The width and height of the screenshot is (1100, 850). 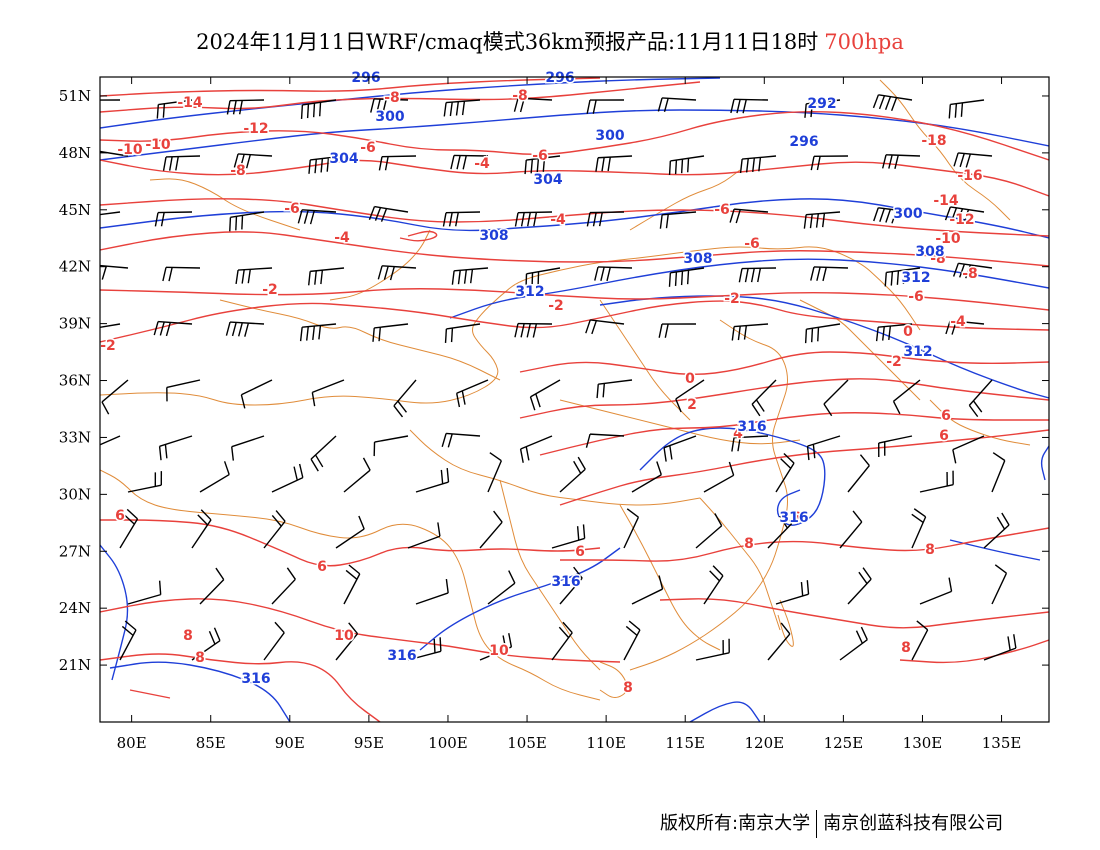 What do you see at coordinates (482, 164) in the screenshot?
I see `temperature-label: -4` at bounding box center [482, 164].